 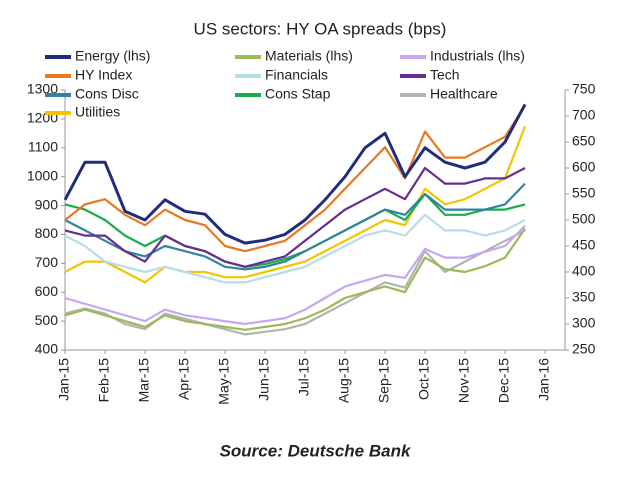 What do you see at coordinates (42, 175) in the screenshot?
I see `y-tick-label: 1000` at bounding box center [42, 175].